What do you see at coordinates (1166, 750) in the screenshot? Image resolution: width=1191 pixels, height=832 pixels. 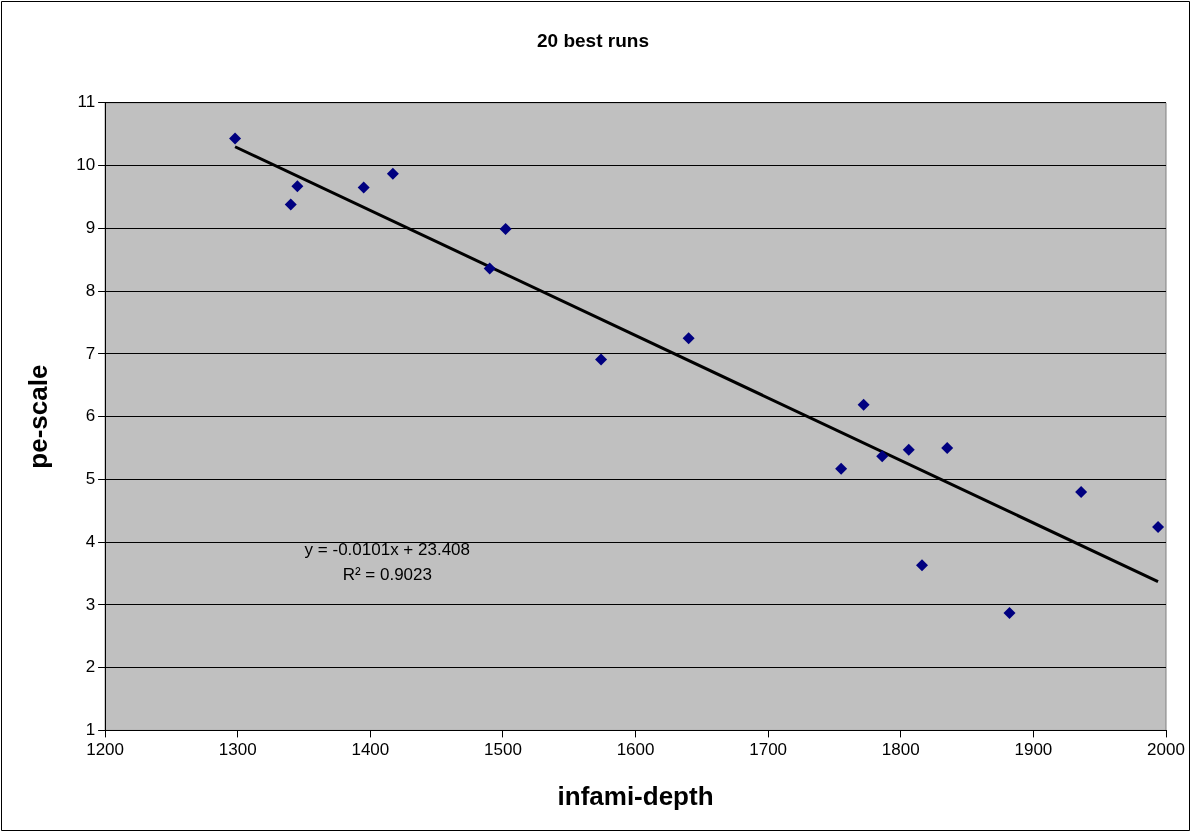 I see `x-tick-label: 2000` at bounding box center [1166, 750].